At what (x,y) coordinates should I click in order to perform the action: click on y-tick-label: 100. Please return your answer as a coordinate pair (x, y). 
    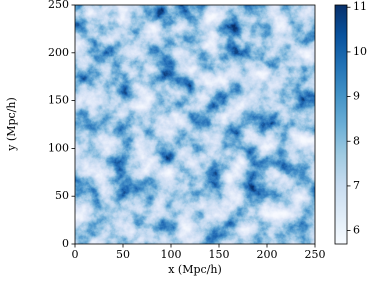
    Looking at the image, I should click on (58, 147).